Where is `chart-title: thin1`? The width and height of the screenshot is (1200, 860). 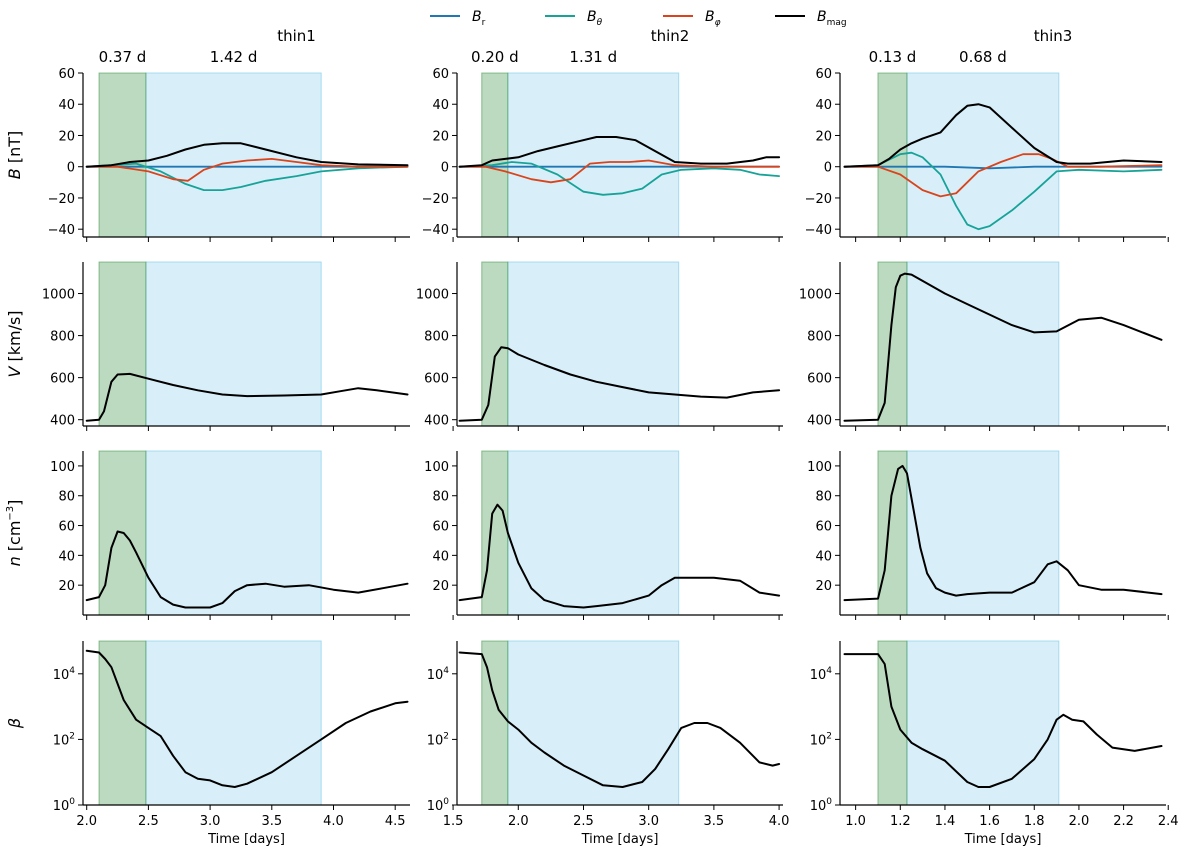
chart-title: thin1 is located at coordinates (296, 36).